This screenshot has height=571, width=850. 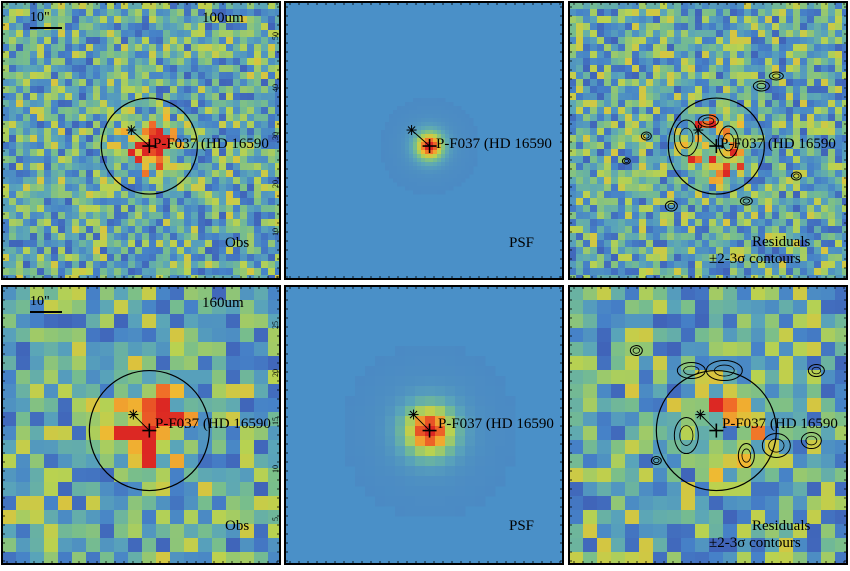 I want to click on band-label: 100um, so click(x=223, y=18).